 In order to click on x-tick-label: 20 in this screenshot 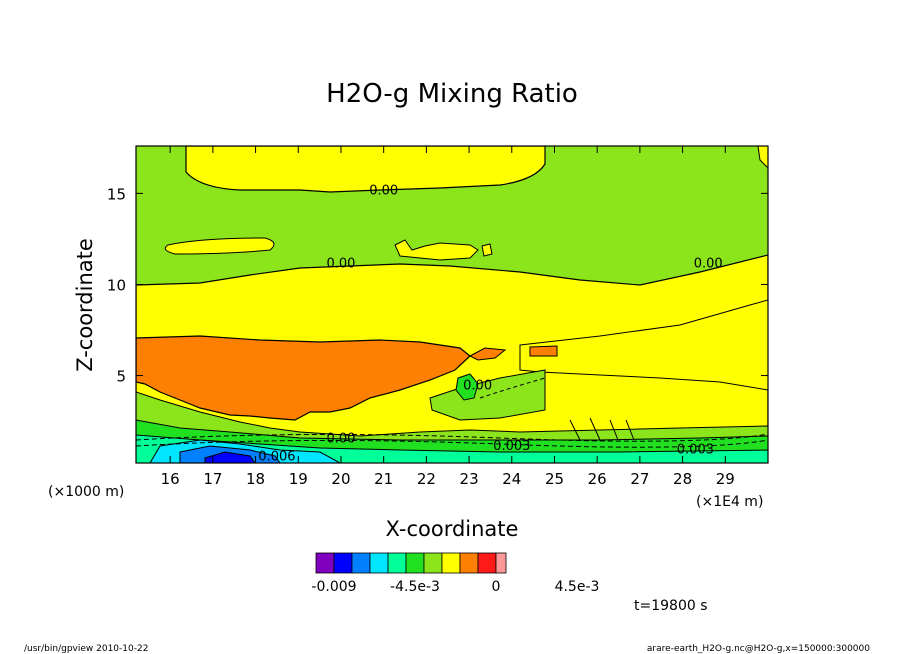, I will do `click(340, 479)`.